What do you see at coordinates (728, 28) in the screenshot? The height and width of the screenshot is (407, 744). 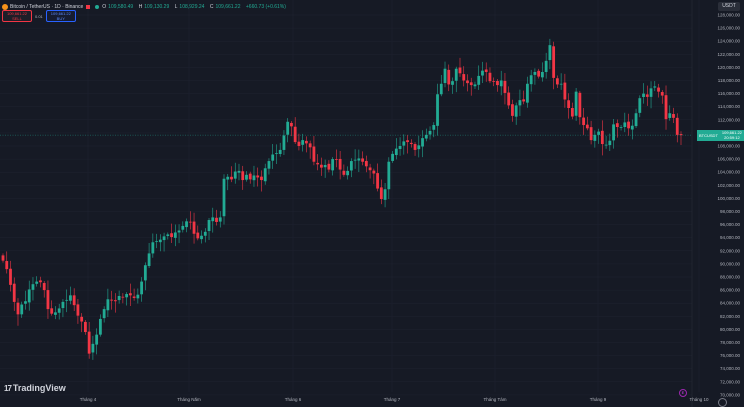 I see `y-tick-label: 126,000.00` at bounding box center [728, 28].